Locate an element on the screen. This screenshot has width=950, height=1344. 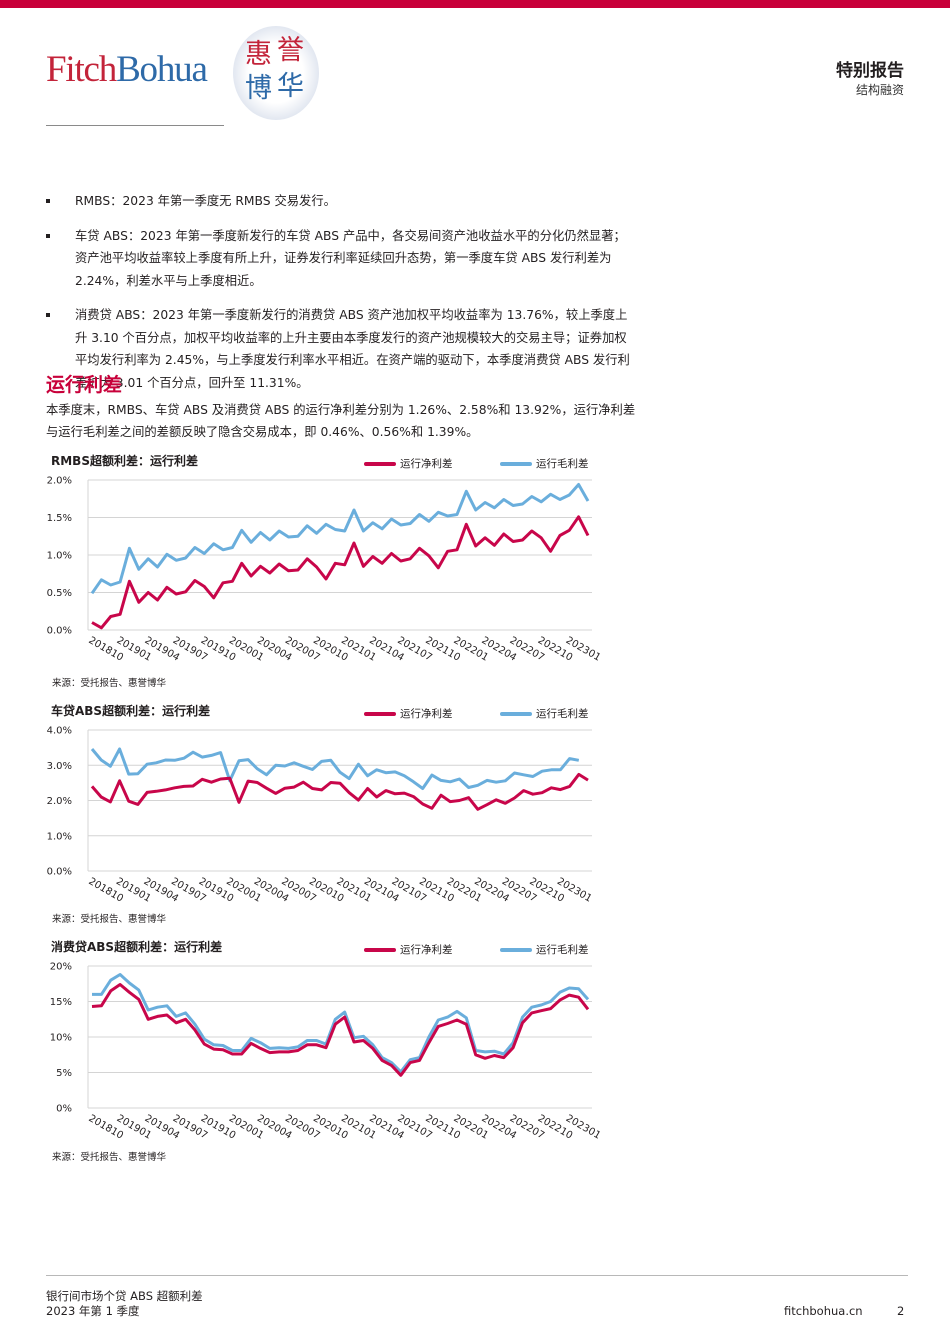
top-brand-bar is located at coordinates (475, 4).